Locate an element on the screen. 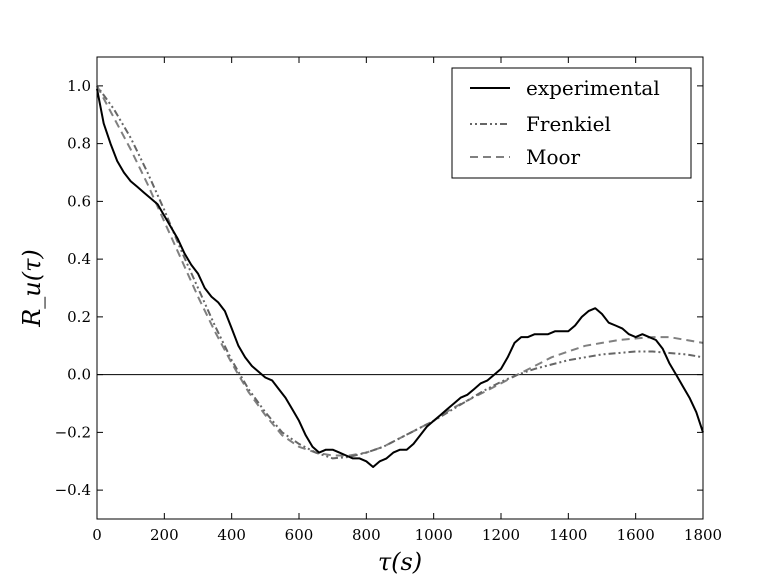  y-tick-label: 0.2 is located at coordinates (79, 317).